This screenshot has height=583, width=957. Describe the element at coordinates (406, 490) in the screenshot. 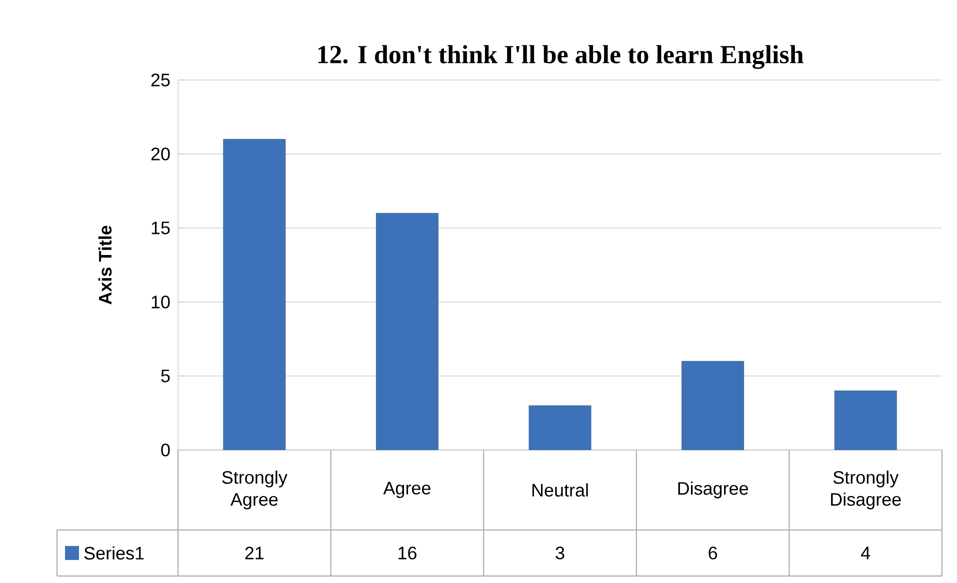

I see `x-tick-label: Agree` at that location.